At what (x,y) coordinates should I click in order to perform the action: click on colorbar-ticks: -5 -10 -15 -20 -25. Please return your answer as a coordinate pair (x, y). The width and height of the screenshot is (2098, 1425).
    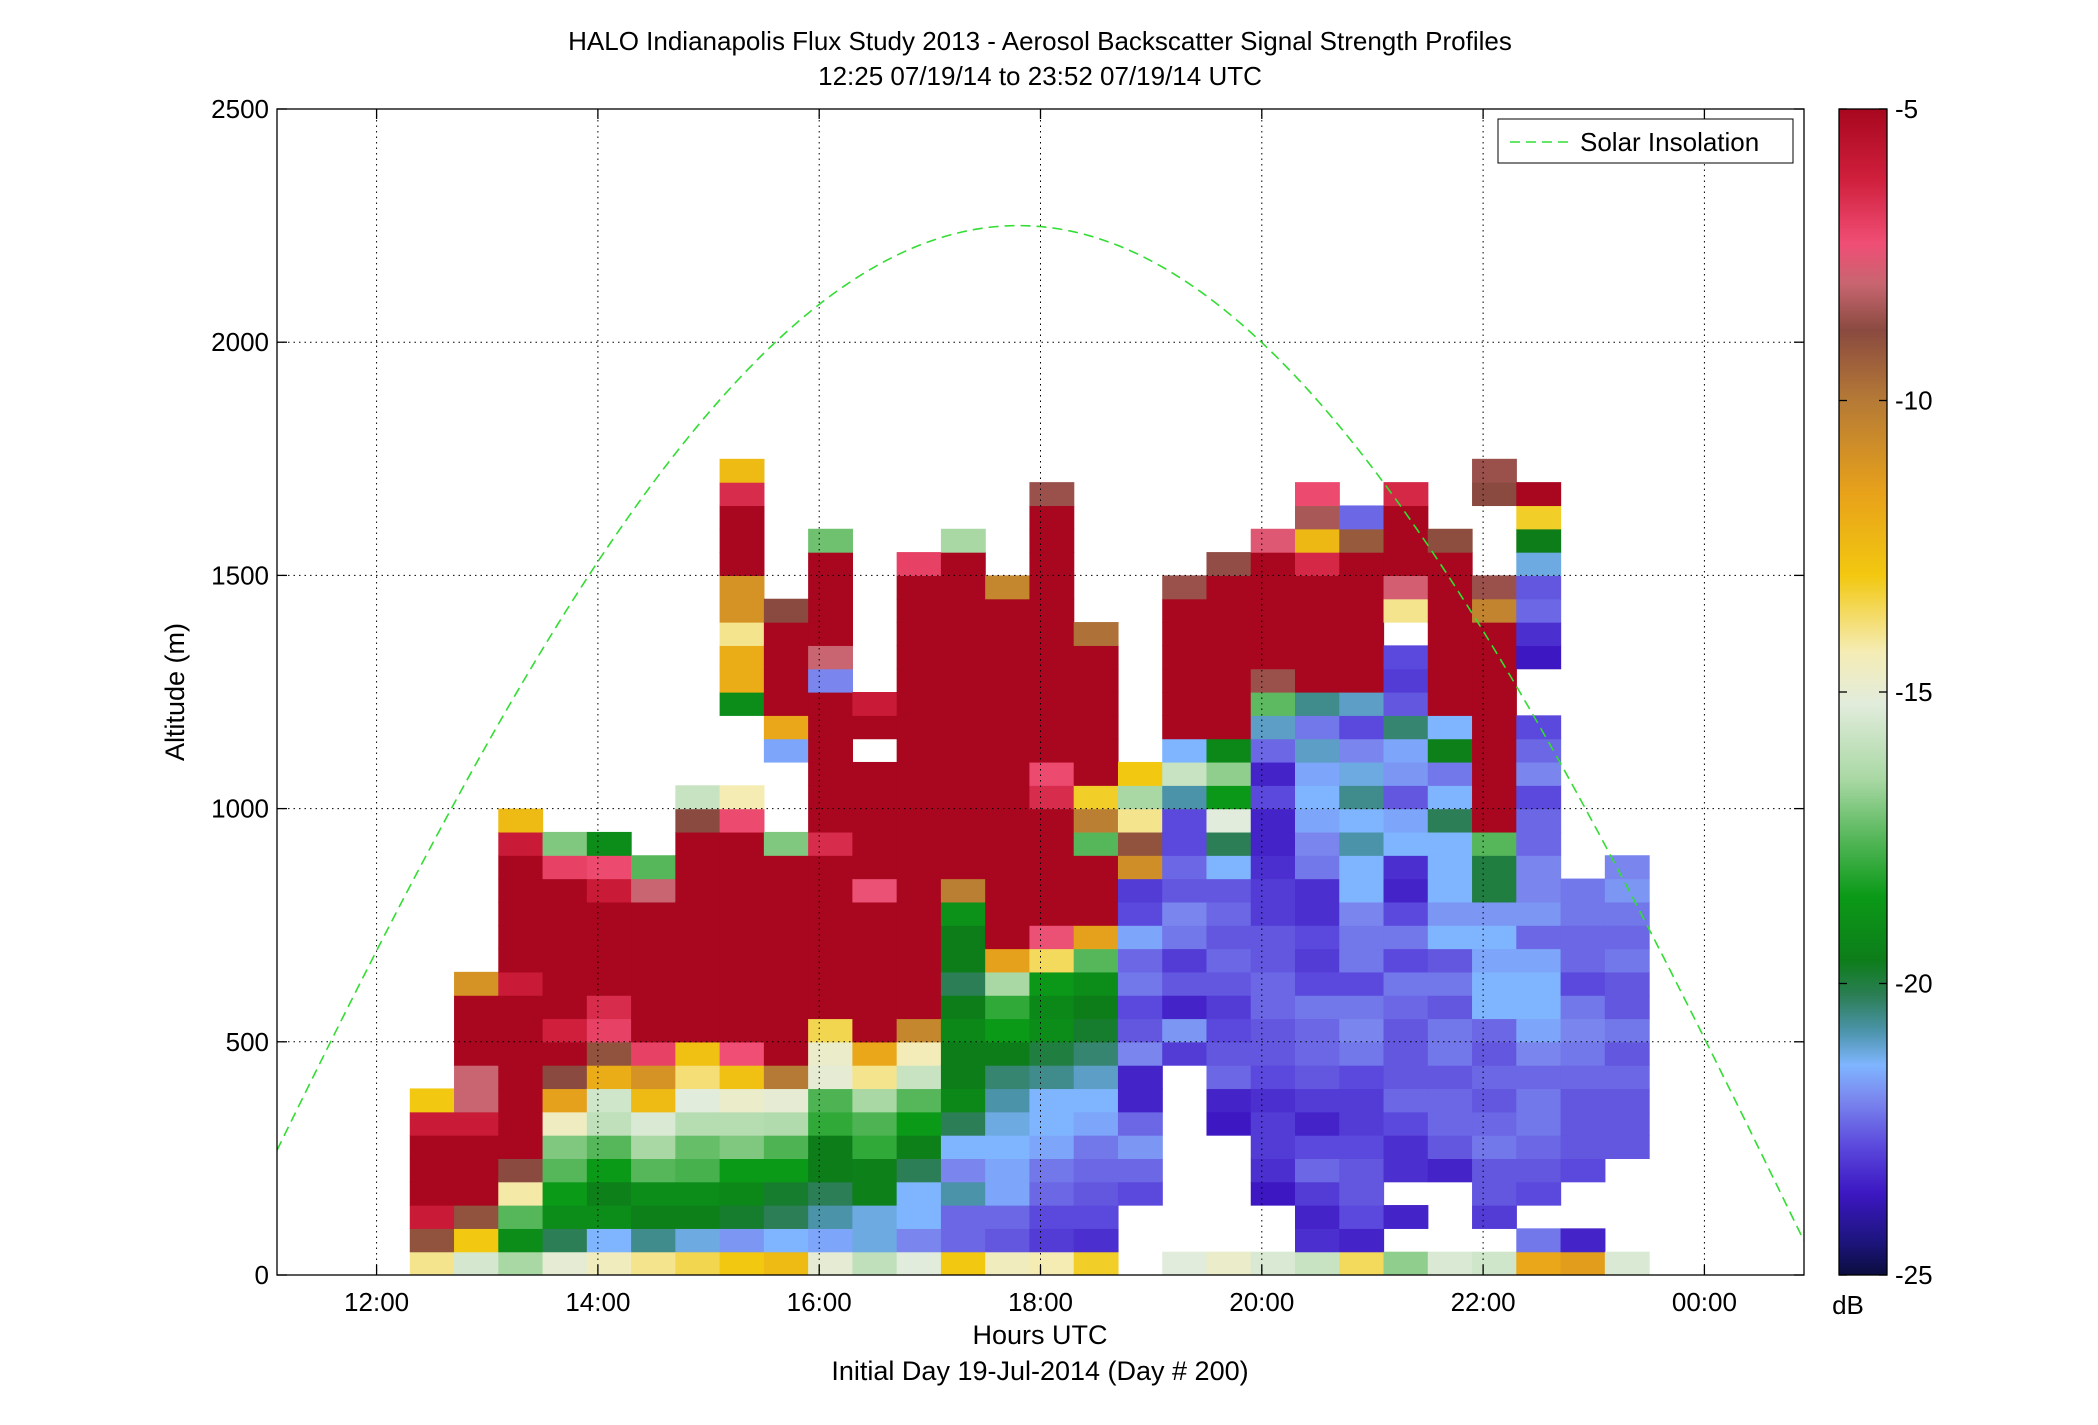
    Looking at the image, I should click on (1886, 692).